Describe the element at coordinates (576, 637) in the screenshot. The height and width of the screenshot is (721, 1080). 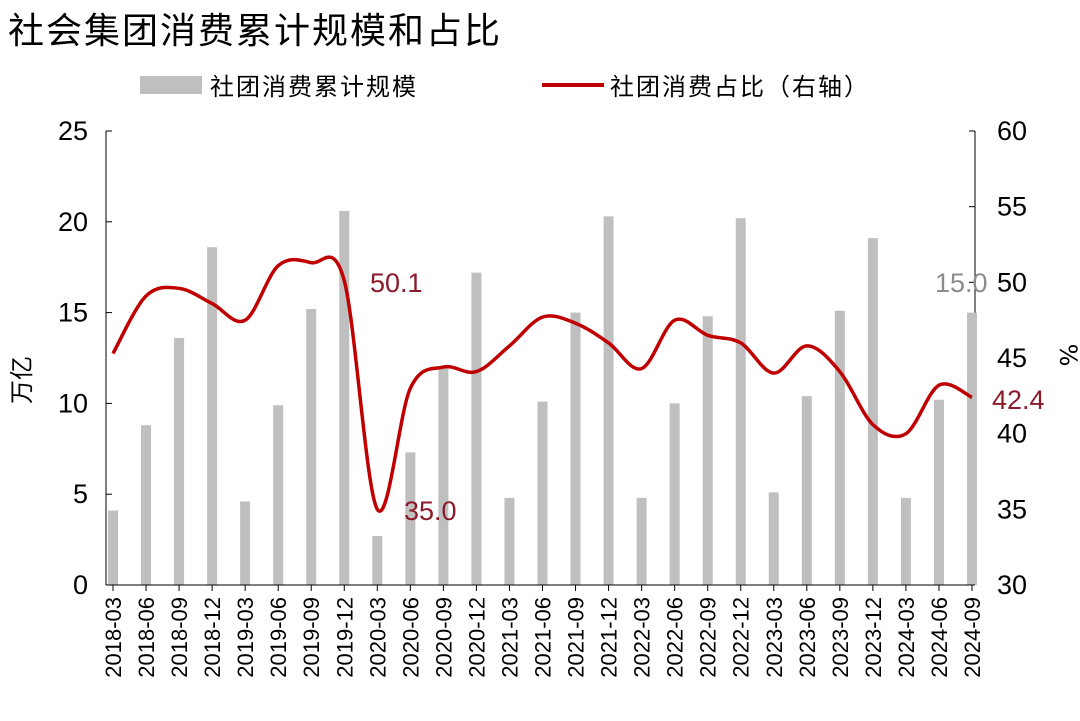
I see `x-tick-label: 2021-09` at that location.